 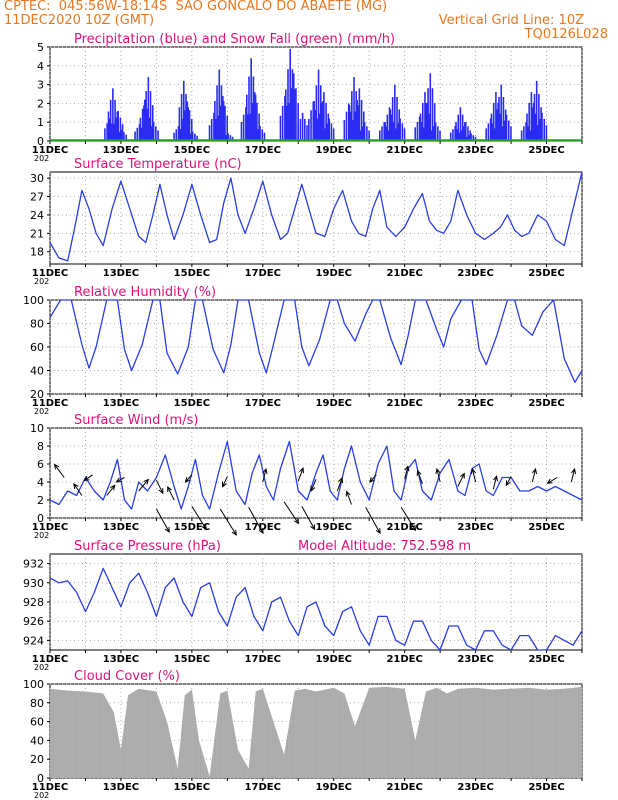 What do you see at coordinates (316, 732) in the screenshot?
I see `cloud-area` at bounding box center [316, 732].